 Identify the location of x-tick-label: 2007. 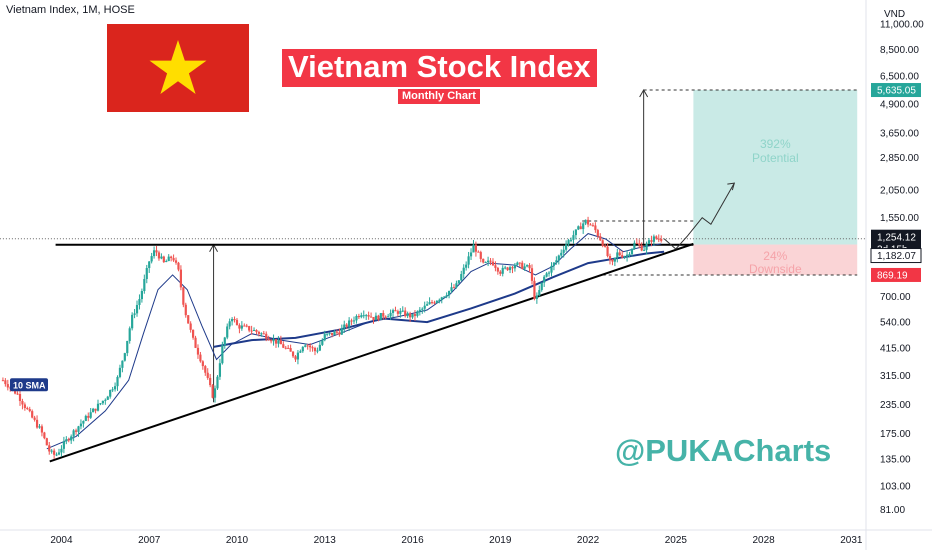
(149, 540).